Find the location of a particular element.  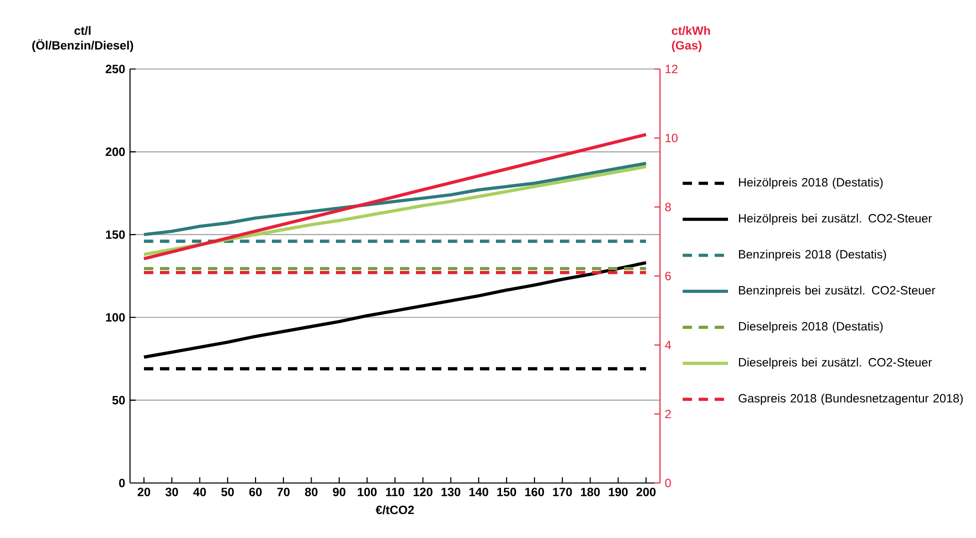

x-tick-label: 190 is located at coordinates (618, 492).